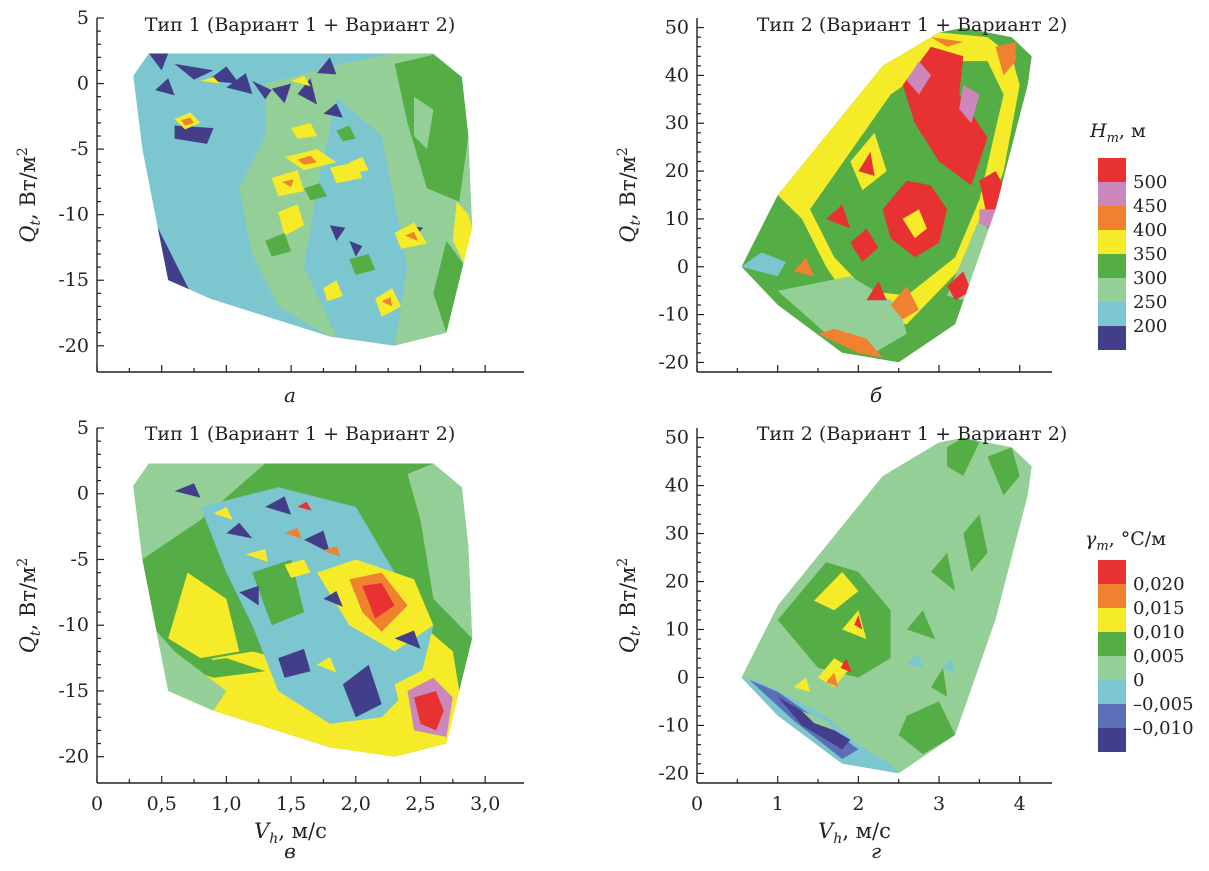 This screenshot has width=1209, height=871. Describe the element at coordinates (356, 804) in the screenshot. I see `x-tick-label: 2,0` at that location.